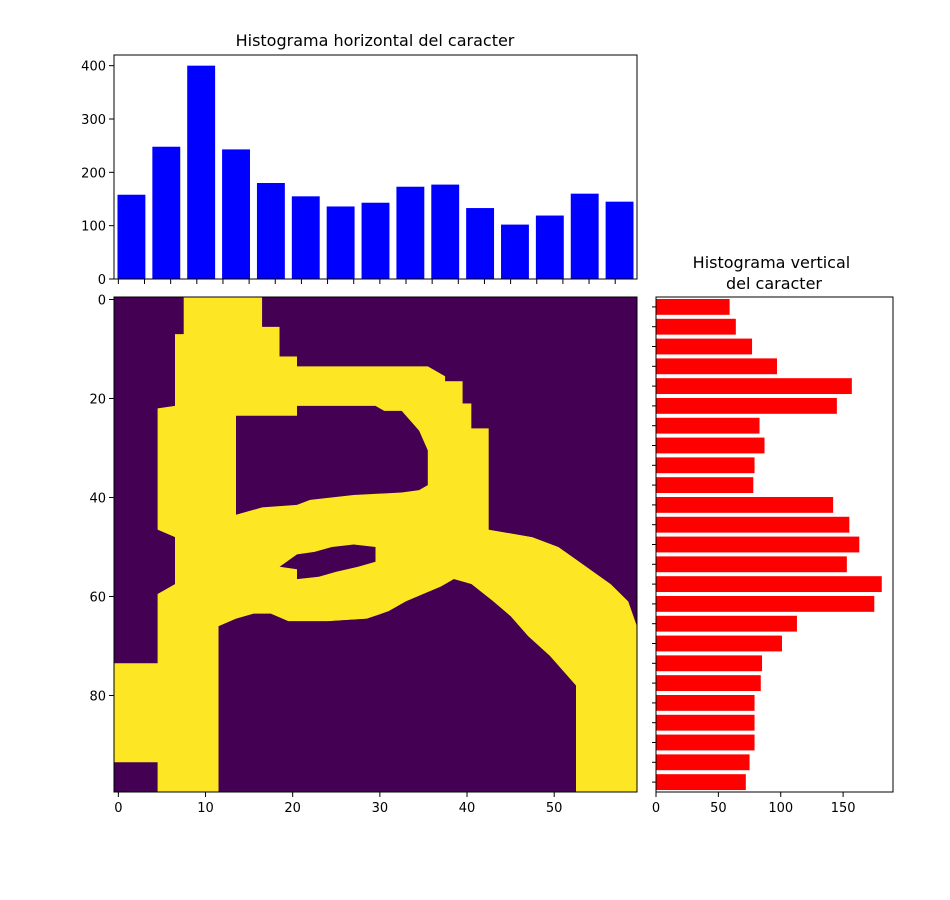  What do you see at coordinates (93, 120) in the screenshot?
I see `h-ytick-label-300: 300` at bounding box center [93, 120].